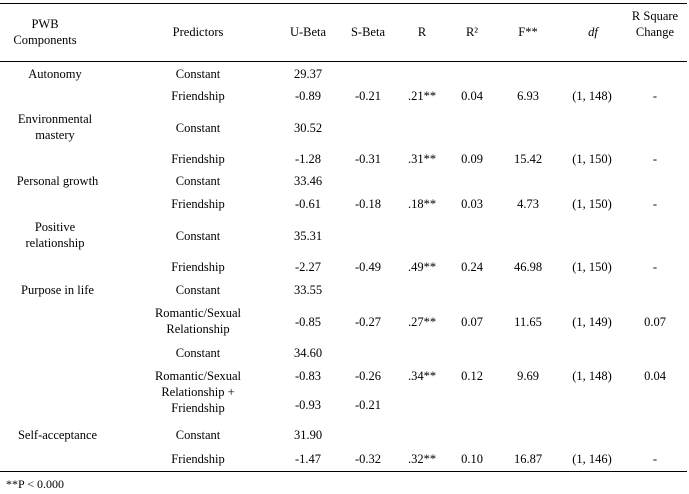 The image size is (689, 494). Describe the element at coordinates (308, 353) in the screenshot. I see `ubeta-cell: 34.60` at that location.